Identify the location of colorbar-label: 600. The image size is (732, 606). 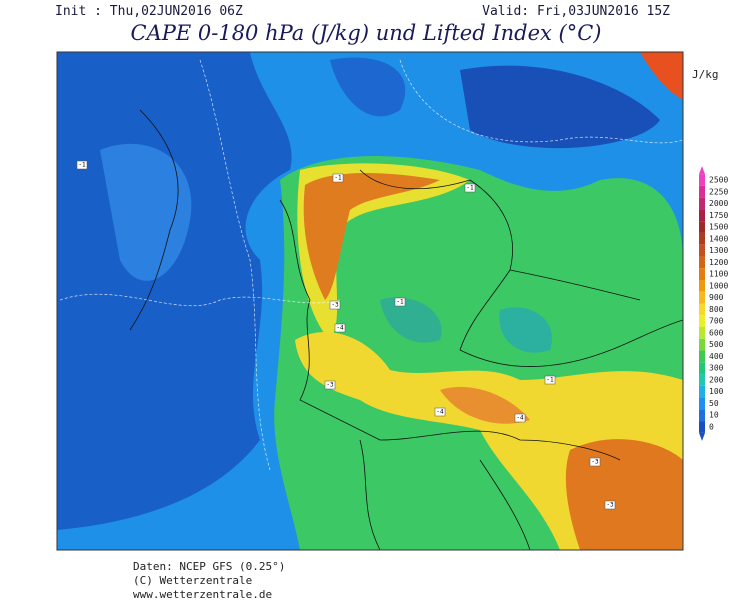
(716, 332).